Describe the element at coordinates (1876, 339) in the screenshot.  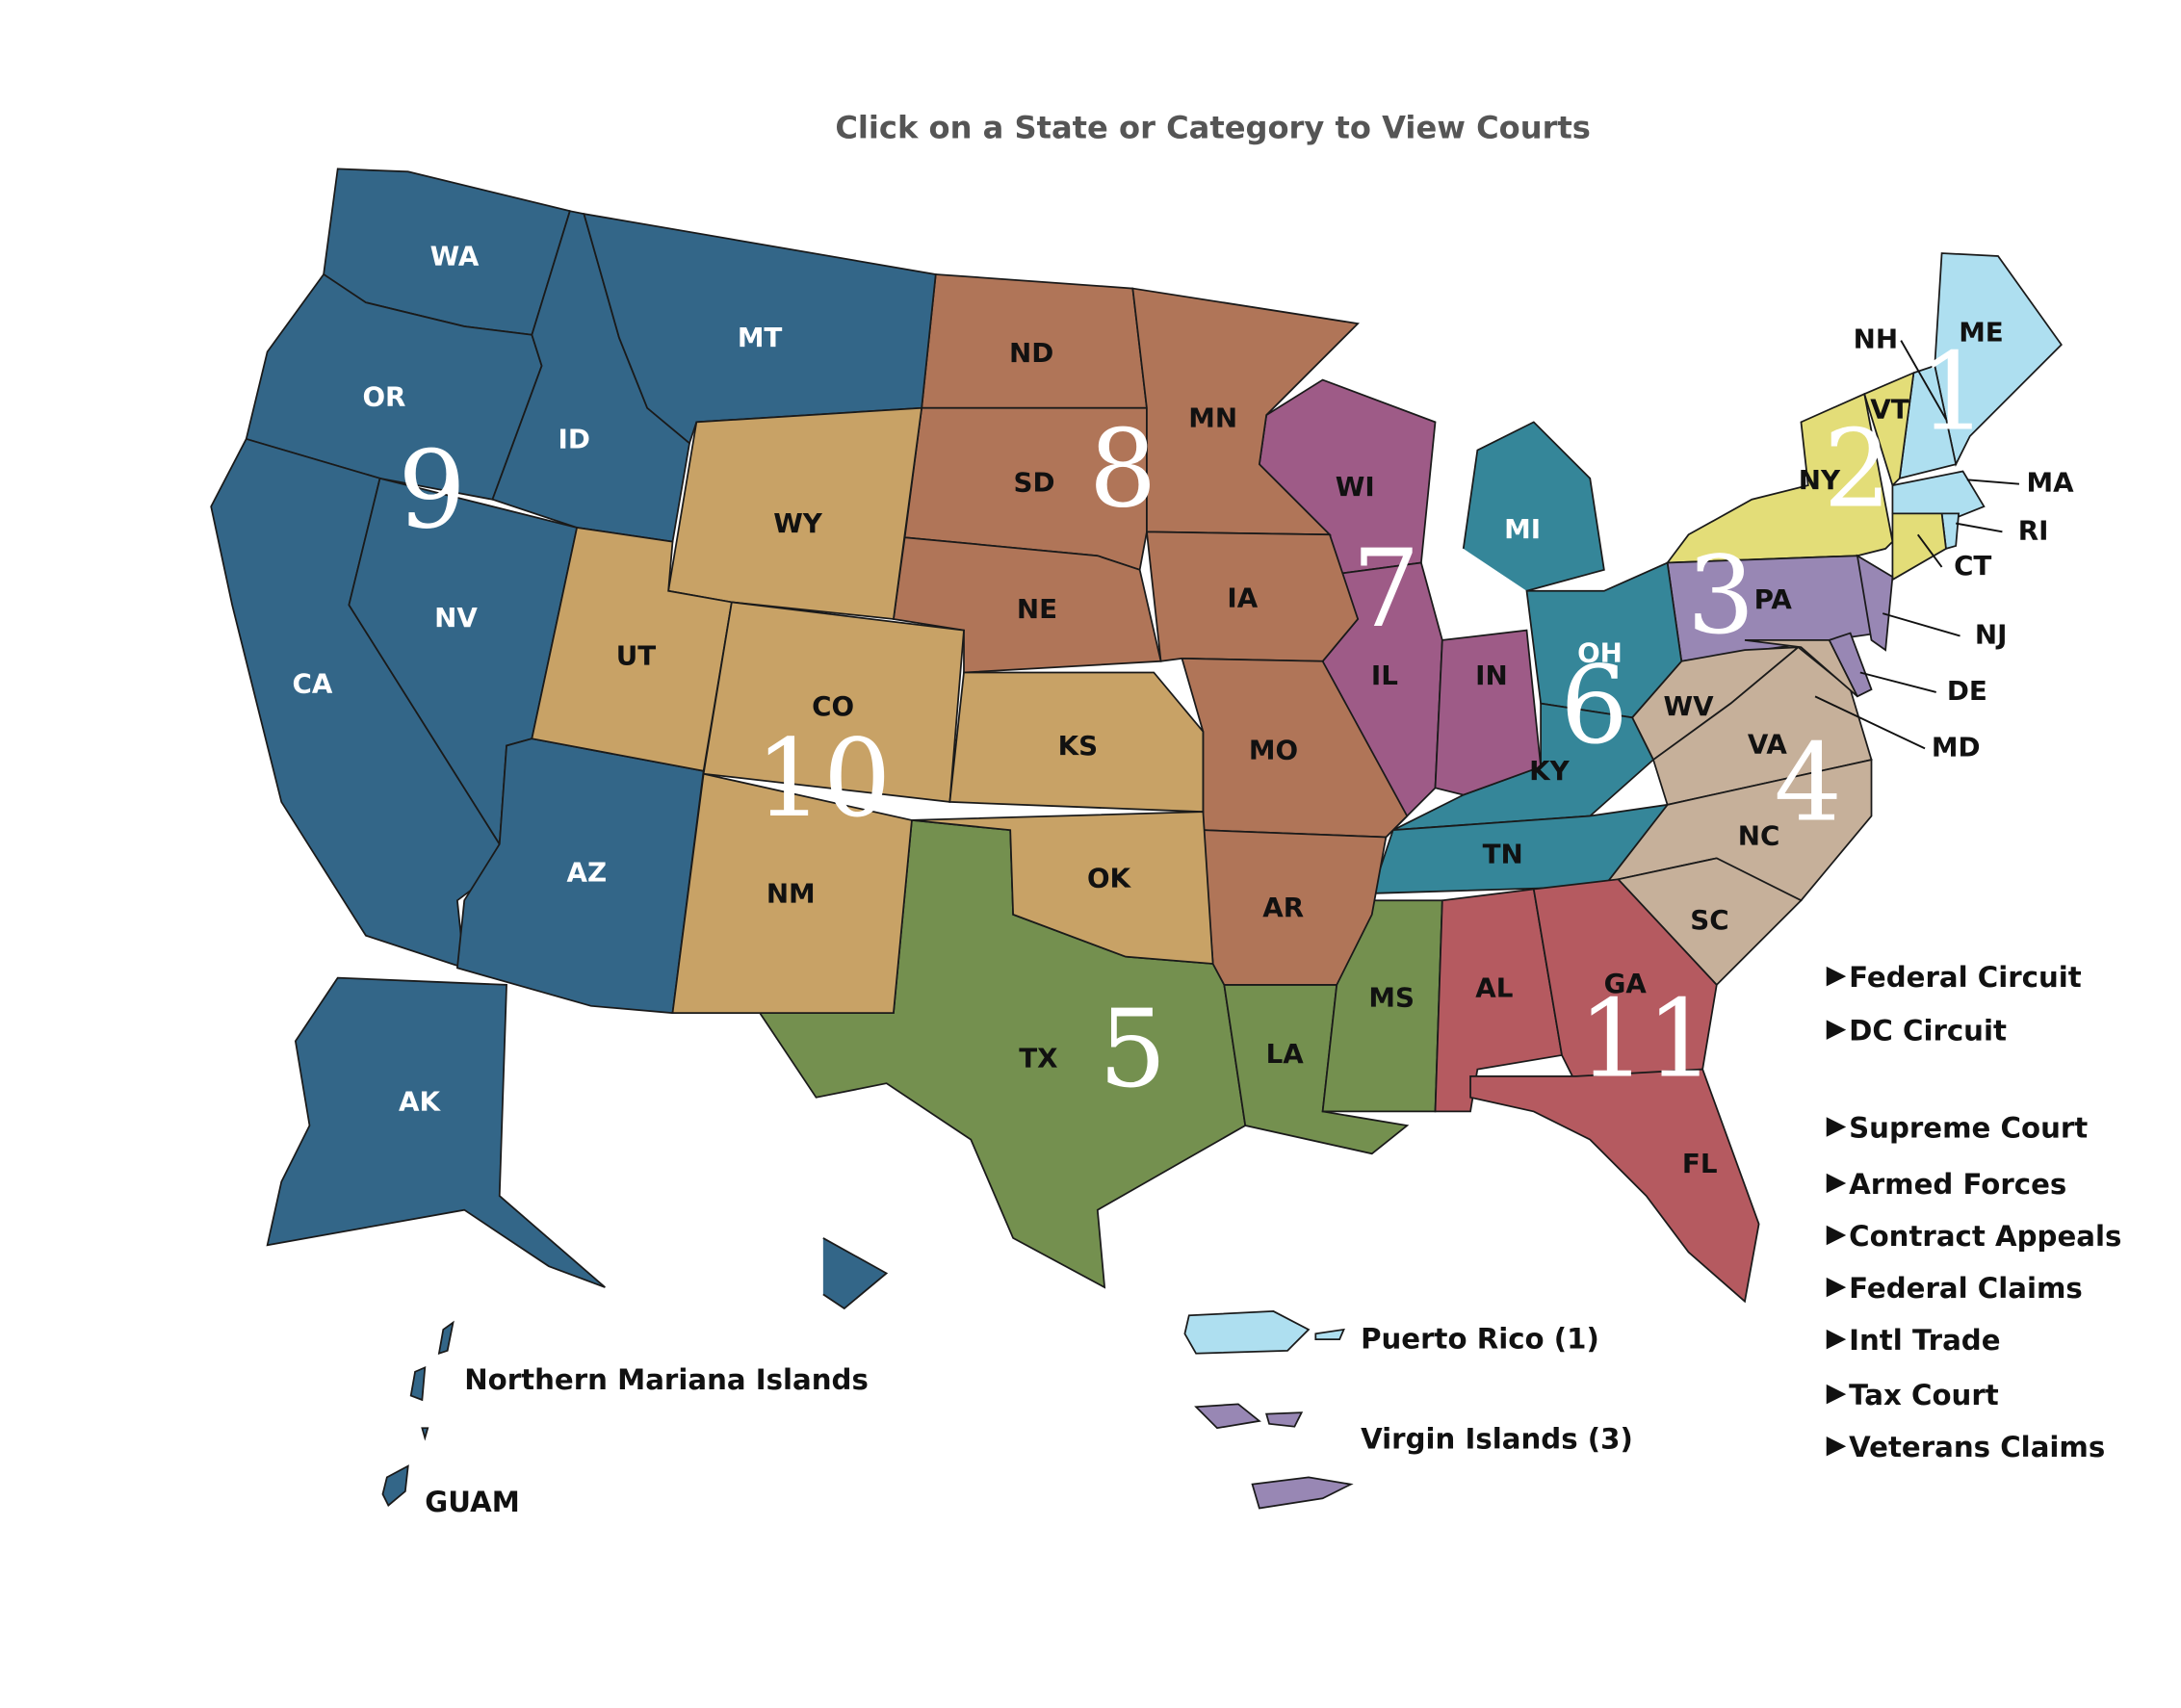
I see `state-label: NH` at that location.